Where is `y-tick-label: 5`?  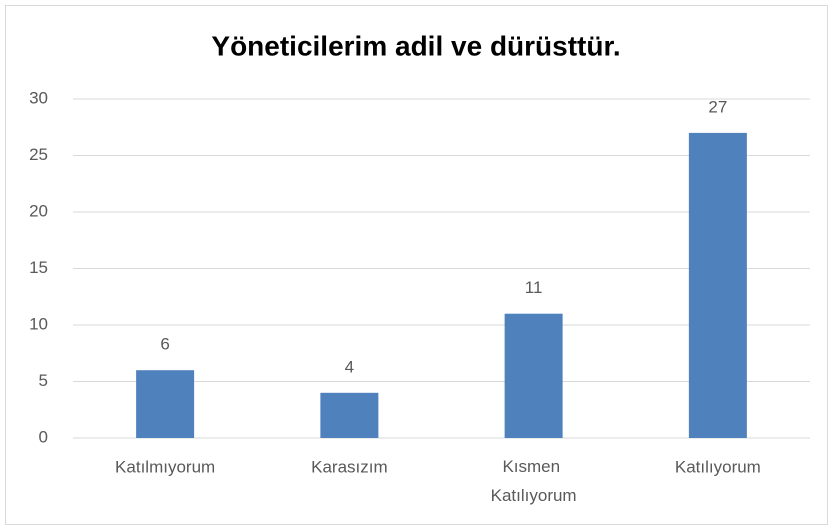
y-tick-label: 5 is located at coordinates (43, 380).